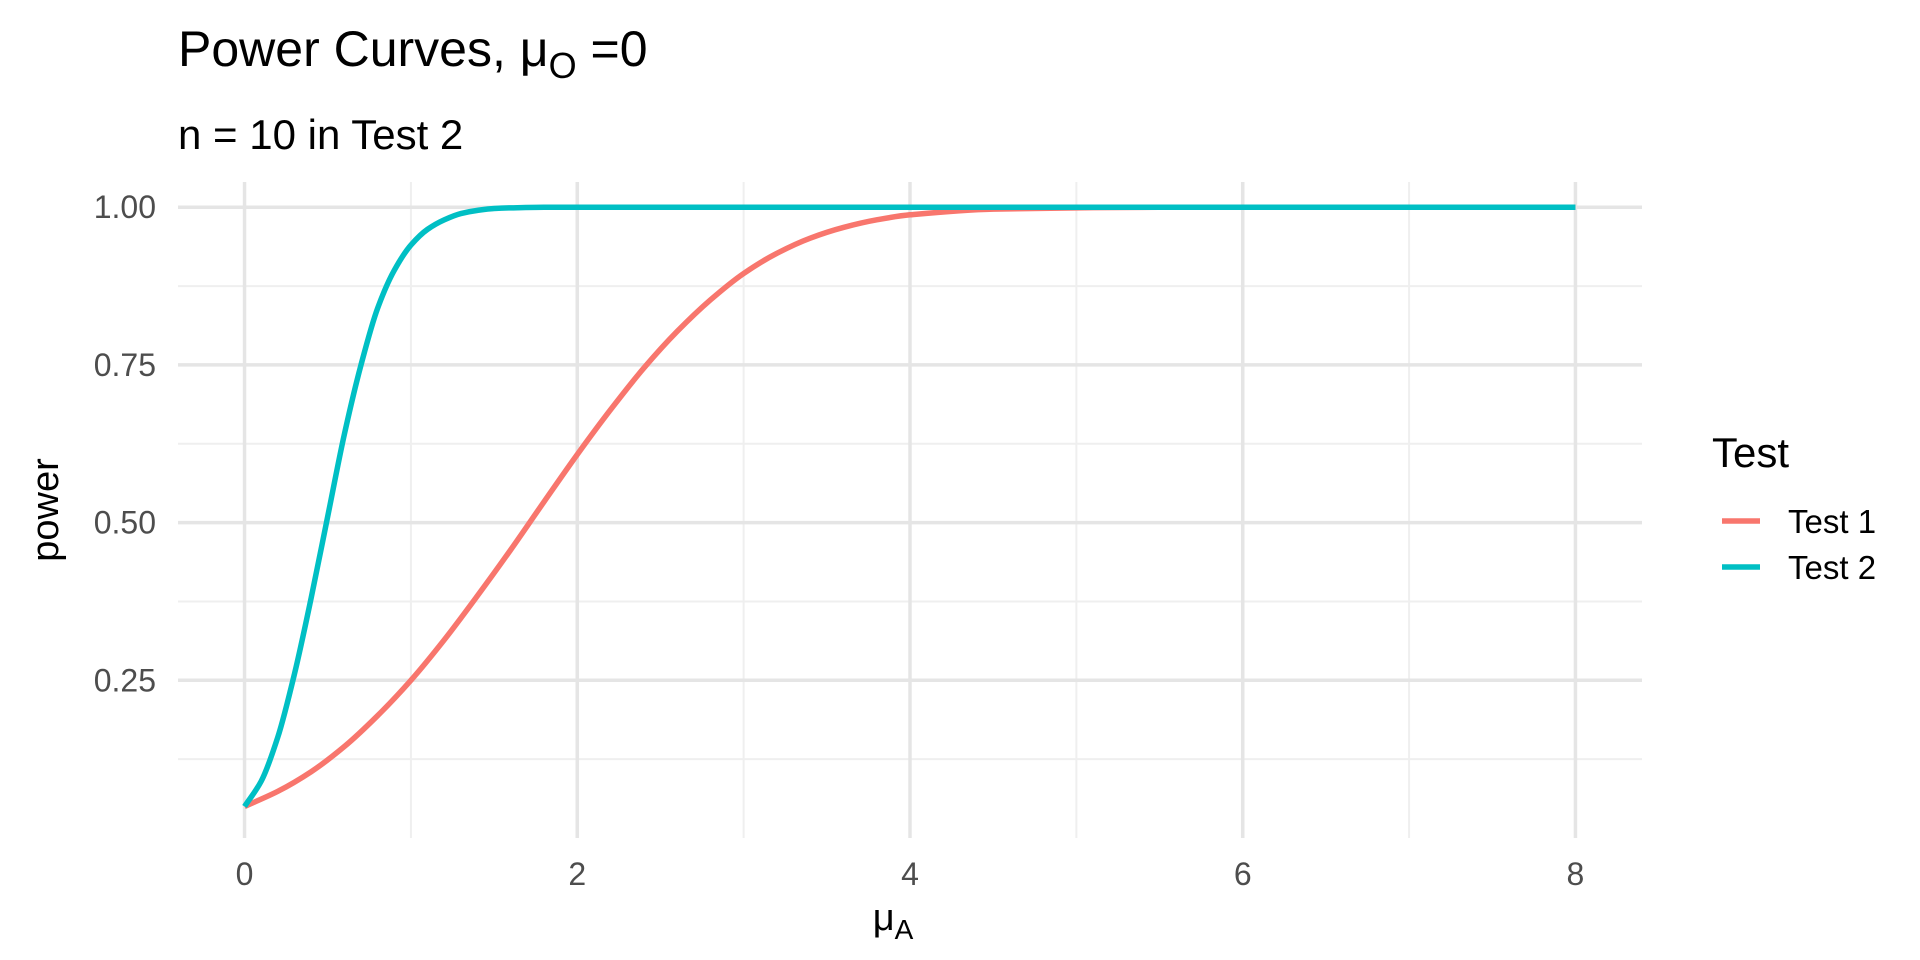  Describe the element at coordinates (125, 523) in the screenshot. I see `y-tick-label: 0.50` at that location.